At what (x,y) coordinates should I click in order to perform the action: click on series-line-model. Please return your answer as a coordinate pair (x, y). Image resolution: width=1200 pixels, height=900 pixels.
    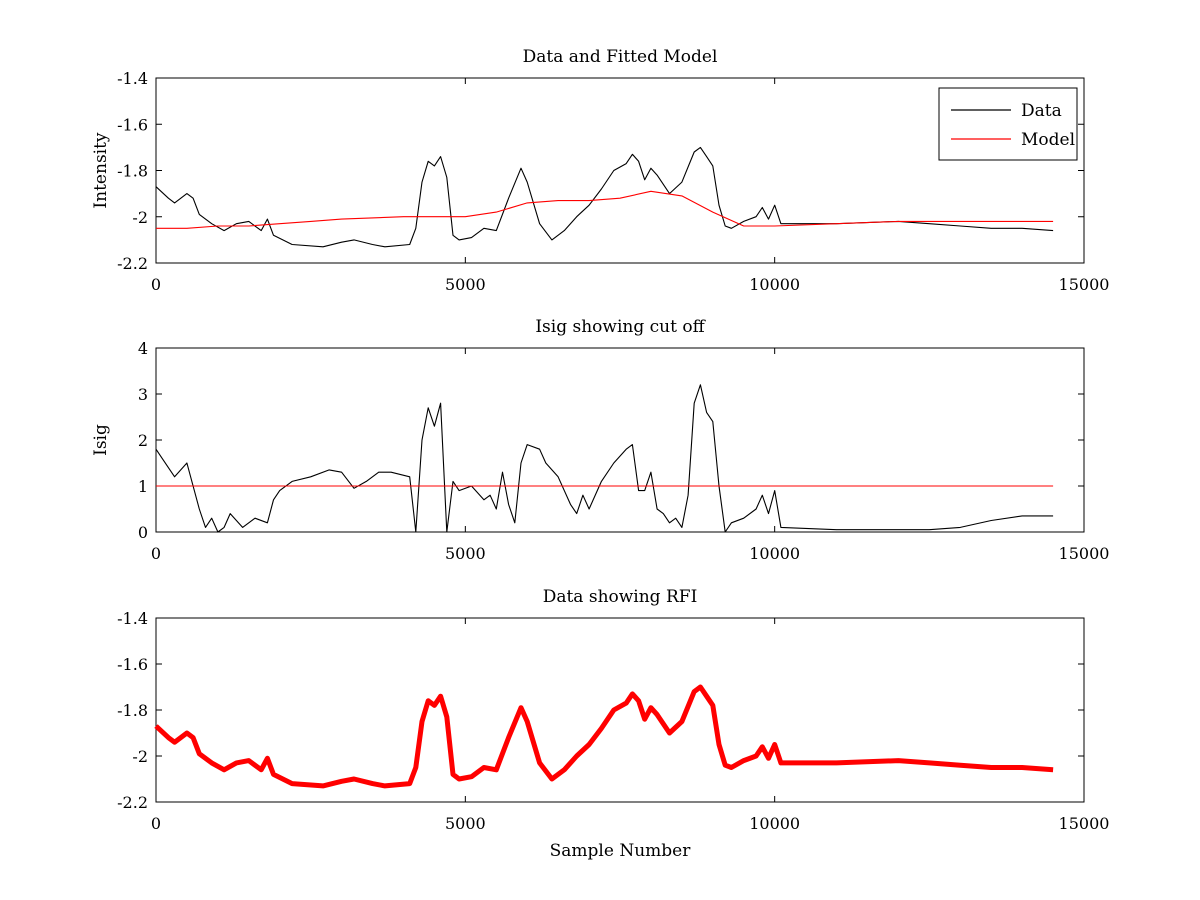
    Looking at the image, I should click on (605, 209).